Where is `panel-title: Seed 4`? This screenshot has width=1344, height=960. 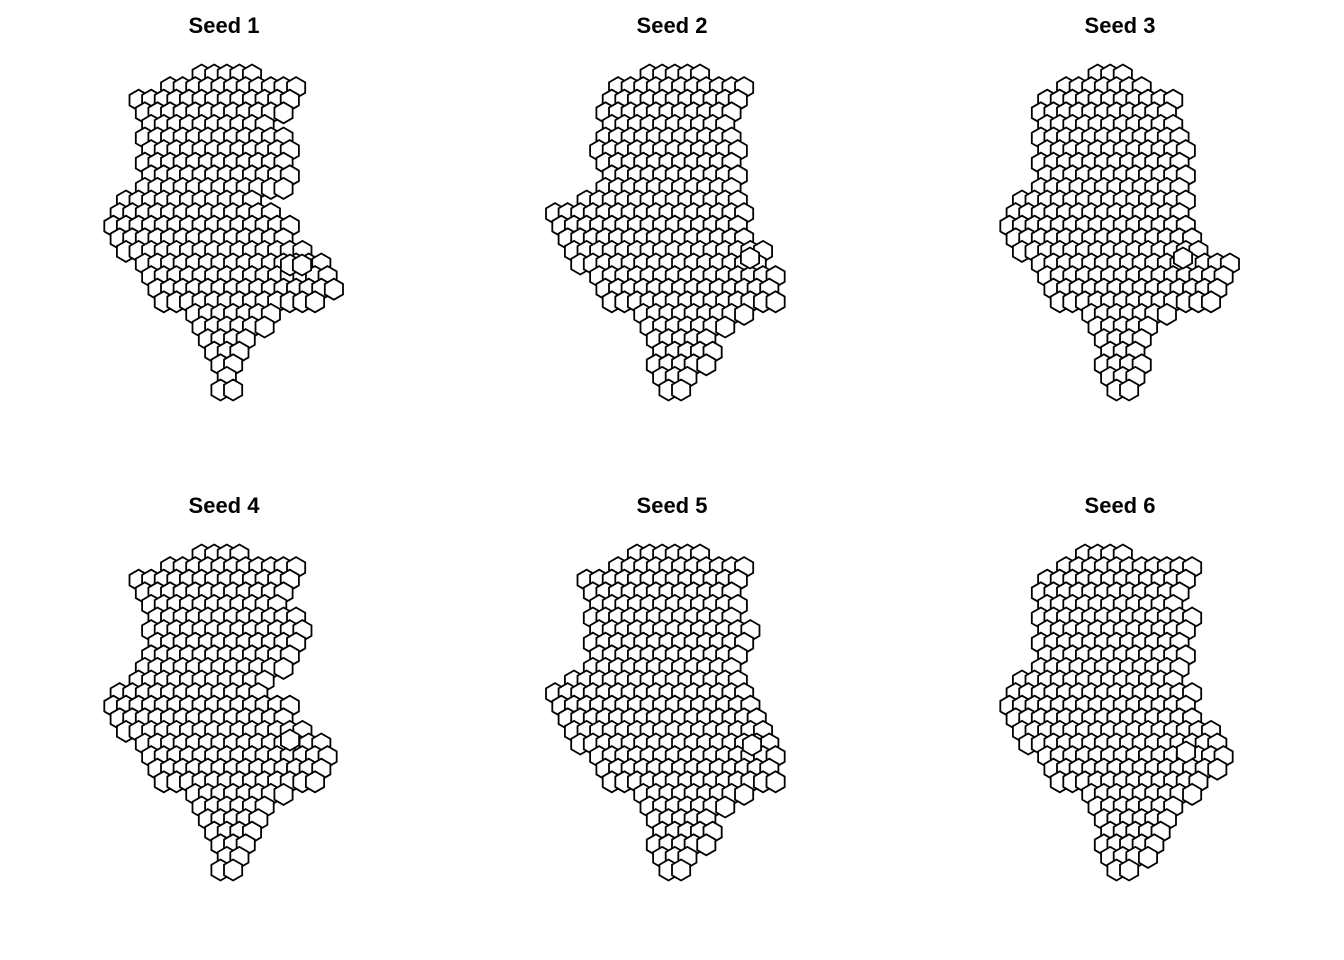
panel-title: Seed 4 is located at coordinates (224, 505).